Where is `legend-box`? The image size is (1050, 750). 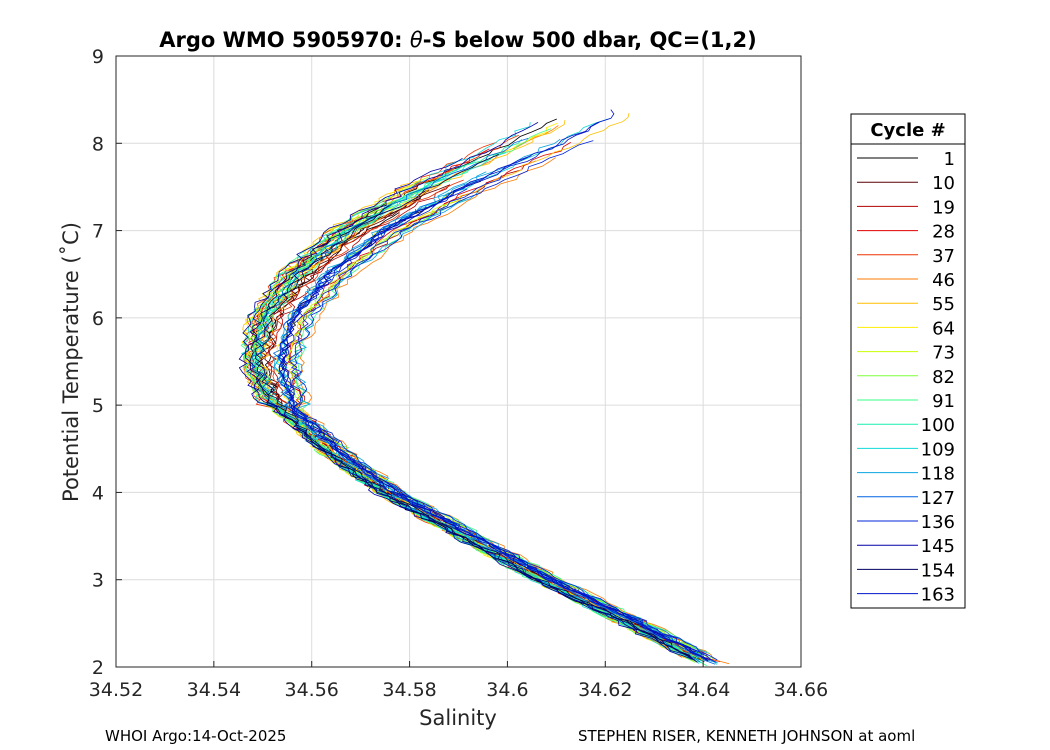 legend-box is located at coordinates (908, 361).